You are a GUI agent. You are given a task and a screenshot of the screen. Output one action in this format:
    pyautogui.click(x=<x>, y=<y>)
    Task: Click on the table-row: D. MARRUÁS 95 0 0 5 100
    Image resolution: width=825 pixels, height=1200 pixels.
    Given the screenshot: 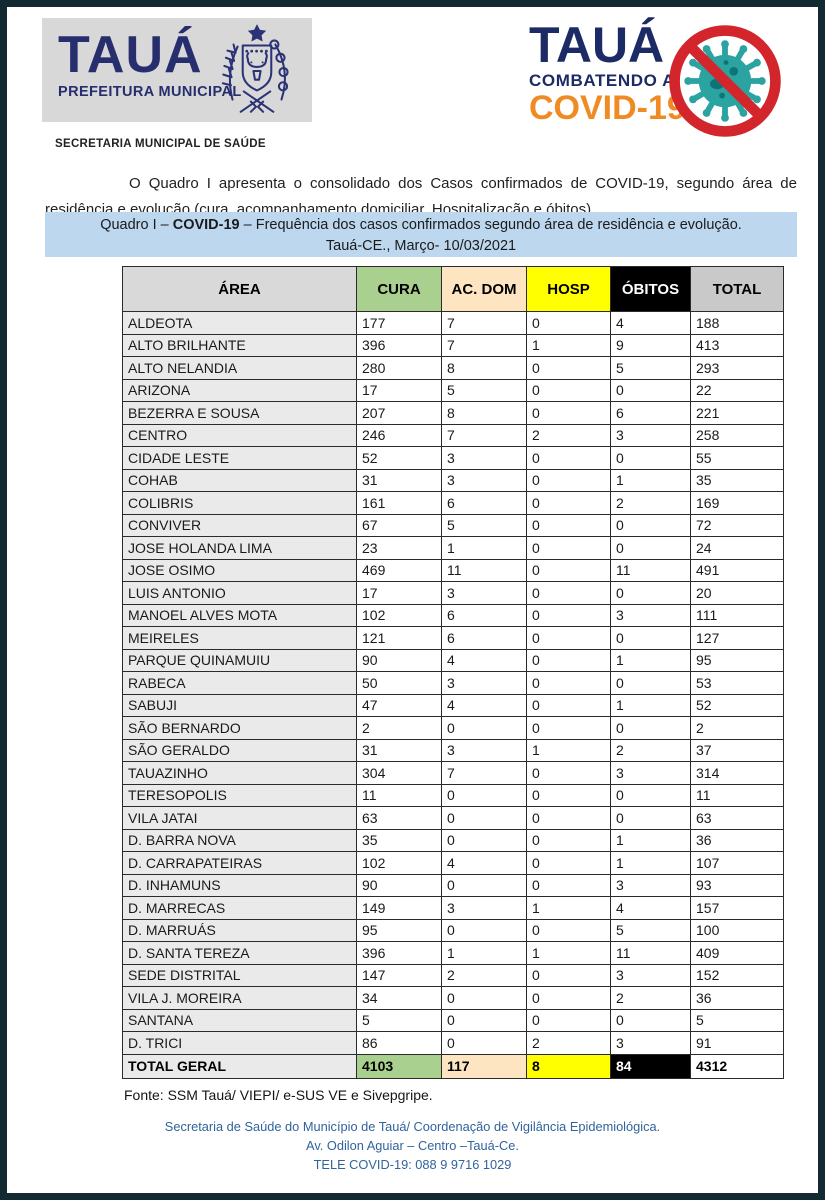 What is the action you would take?
    pyautogui.click(x=453, y=930)
    